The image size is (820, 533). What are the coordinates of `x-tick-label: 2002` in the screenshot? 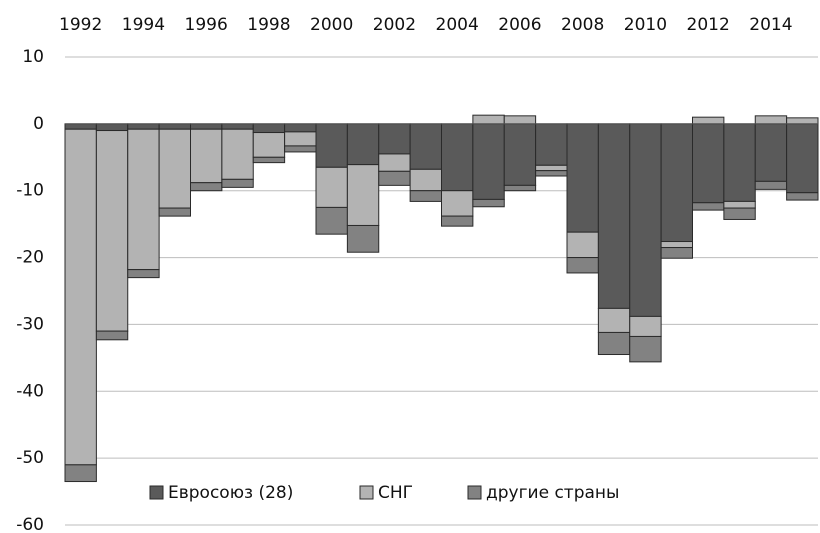 It's located at (394, 25).